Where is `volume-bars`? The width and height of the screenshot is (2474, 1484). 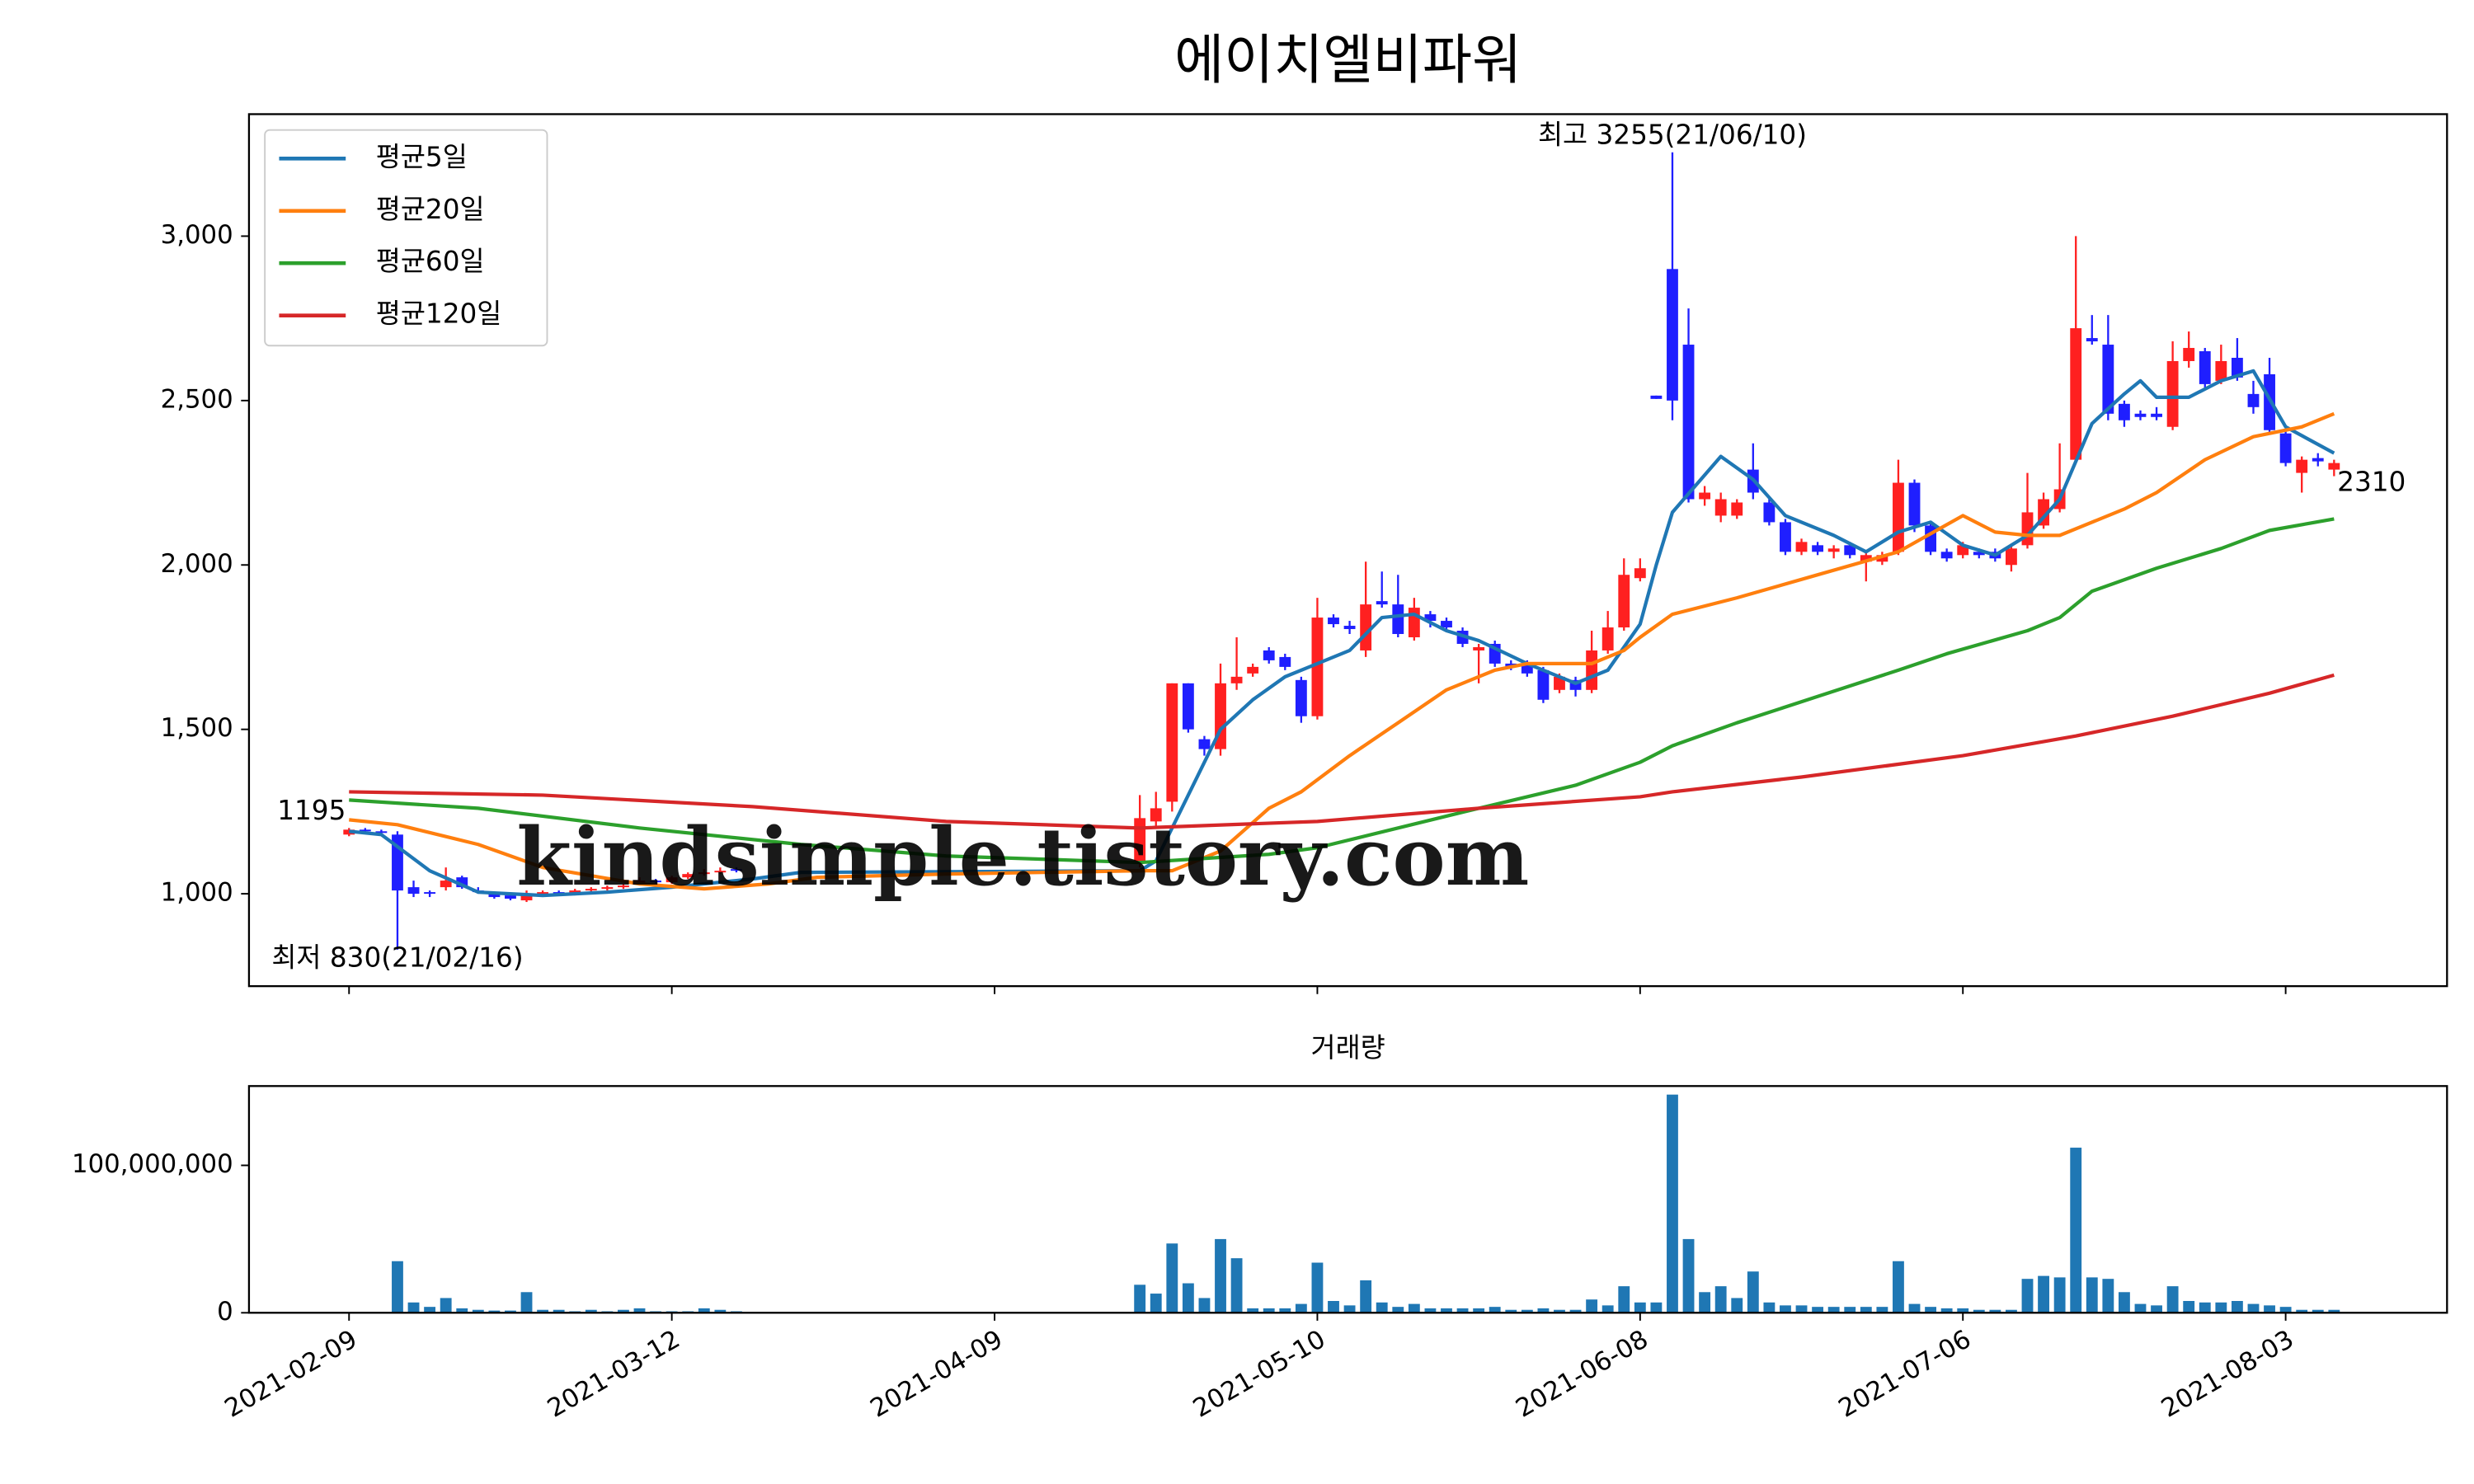 volume-bars is located at coordinates (1341, 1203).